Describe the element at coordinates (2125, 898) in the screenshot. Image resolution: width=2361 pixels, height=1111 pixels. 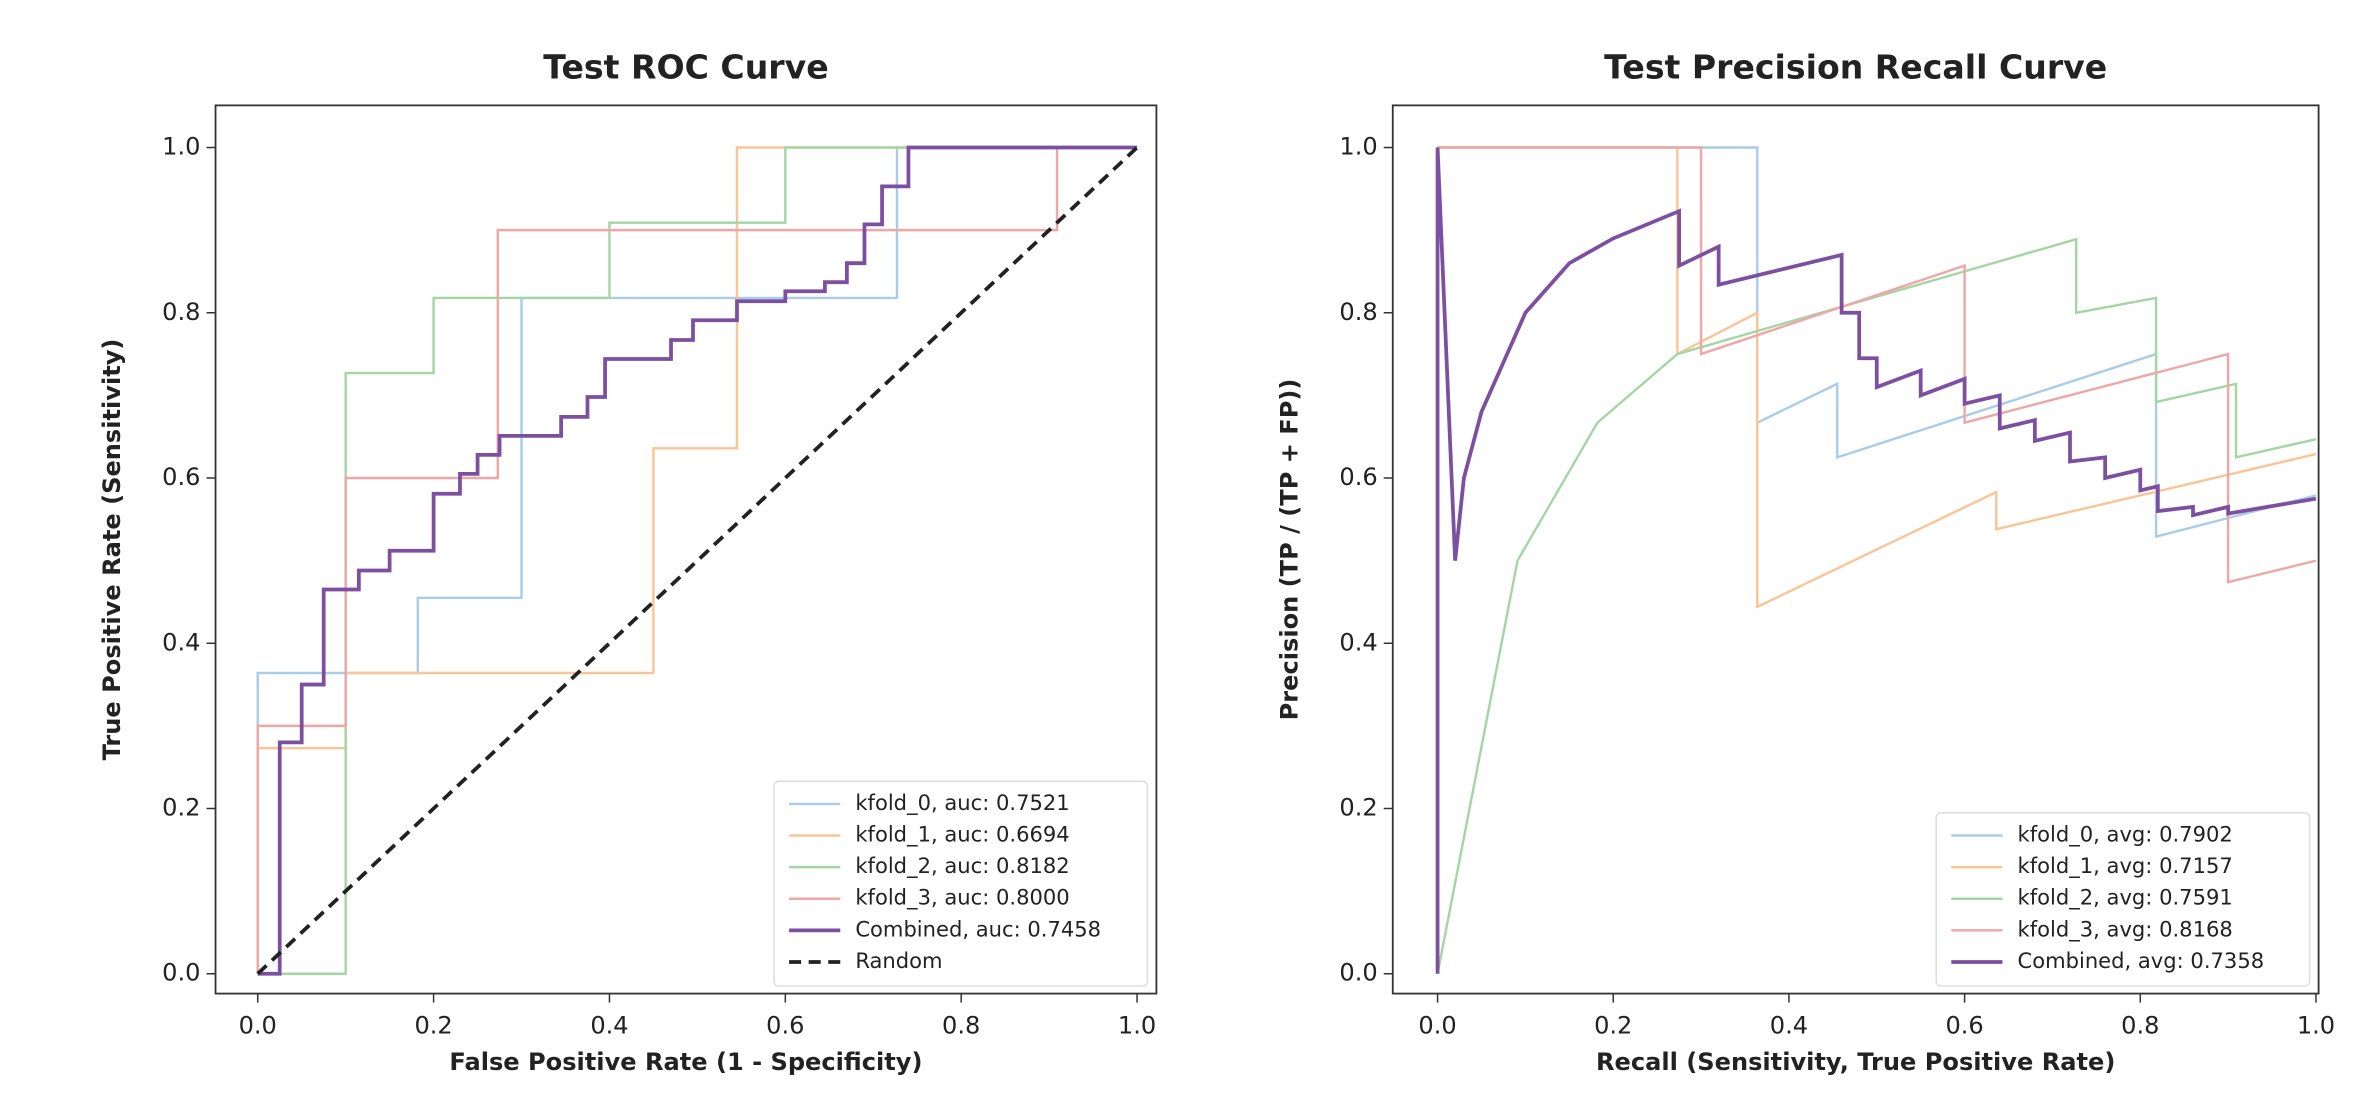
I see `legend-label: kfold_2, avg: 0.7591` at that location.